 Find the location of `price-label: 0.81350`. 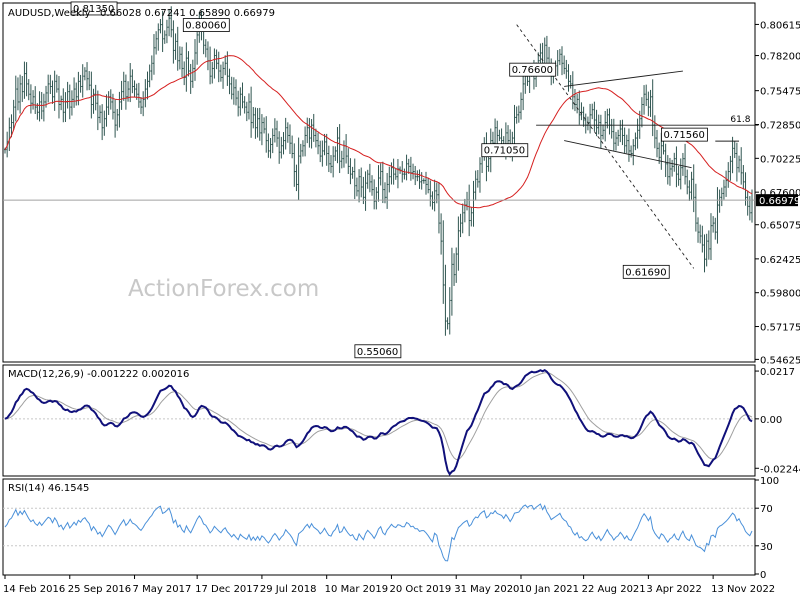

price-label: 0.81350 is located at coordinates (93, 9).